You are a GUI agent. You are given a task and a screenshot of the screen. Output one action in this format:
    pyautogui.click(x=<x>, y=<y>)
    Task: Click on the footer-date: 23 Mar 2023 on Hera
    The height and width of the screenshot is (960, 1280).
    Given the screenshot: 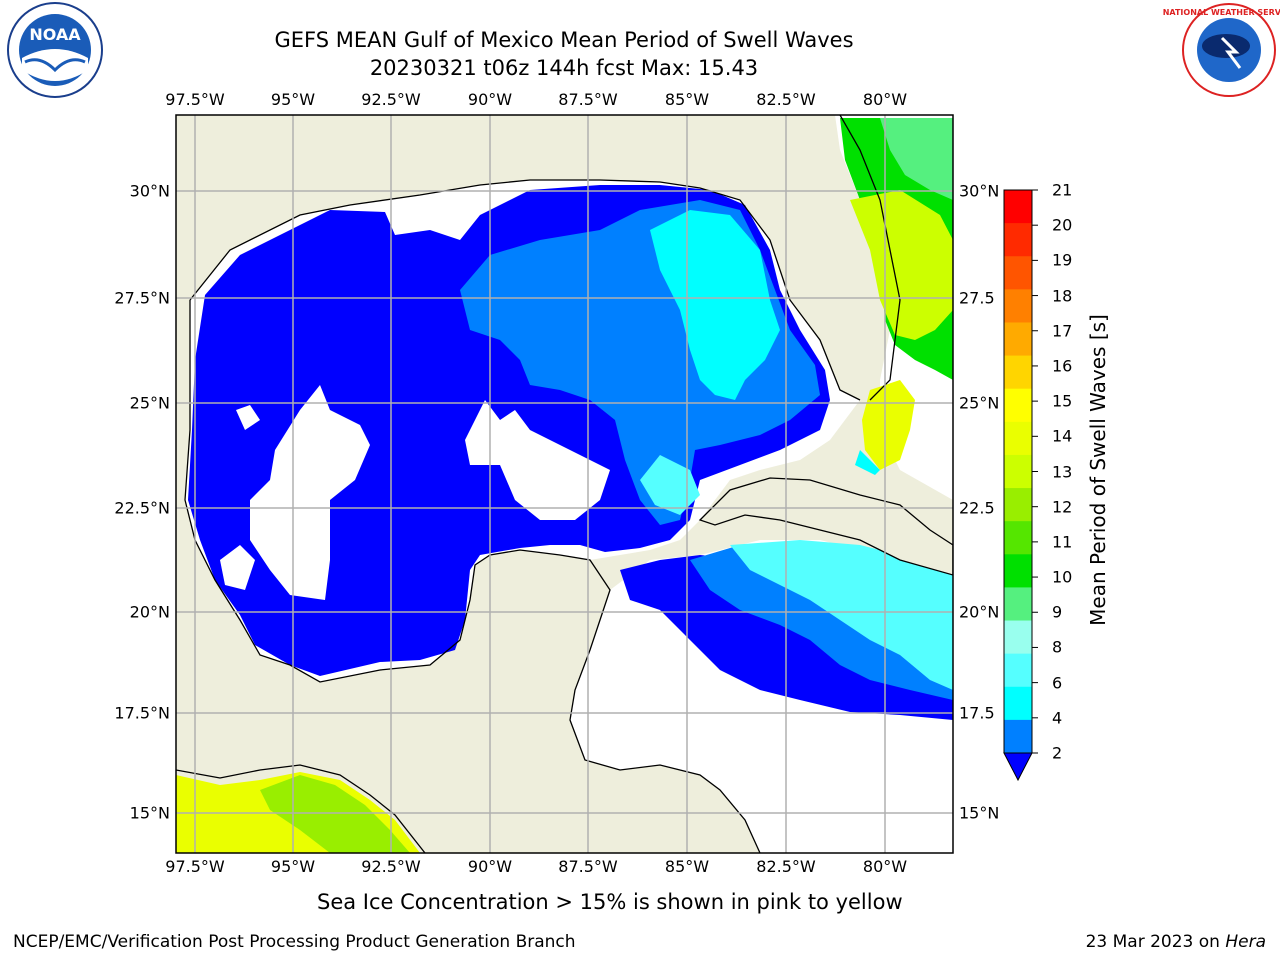 What is the action you would take?
    pyautogui.click(x=1176, y=942)
    